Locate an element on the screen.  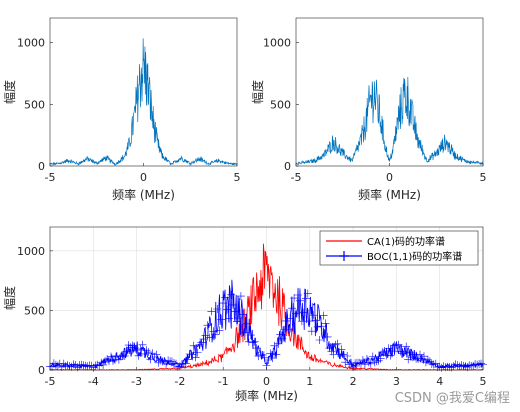
series-group-top-right is located at coordinates (389, 121).